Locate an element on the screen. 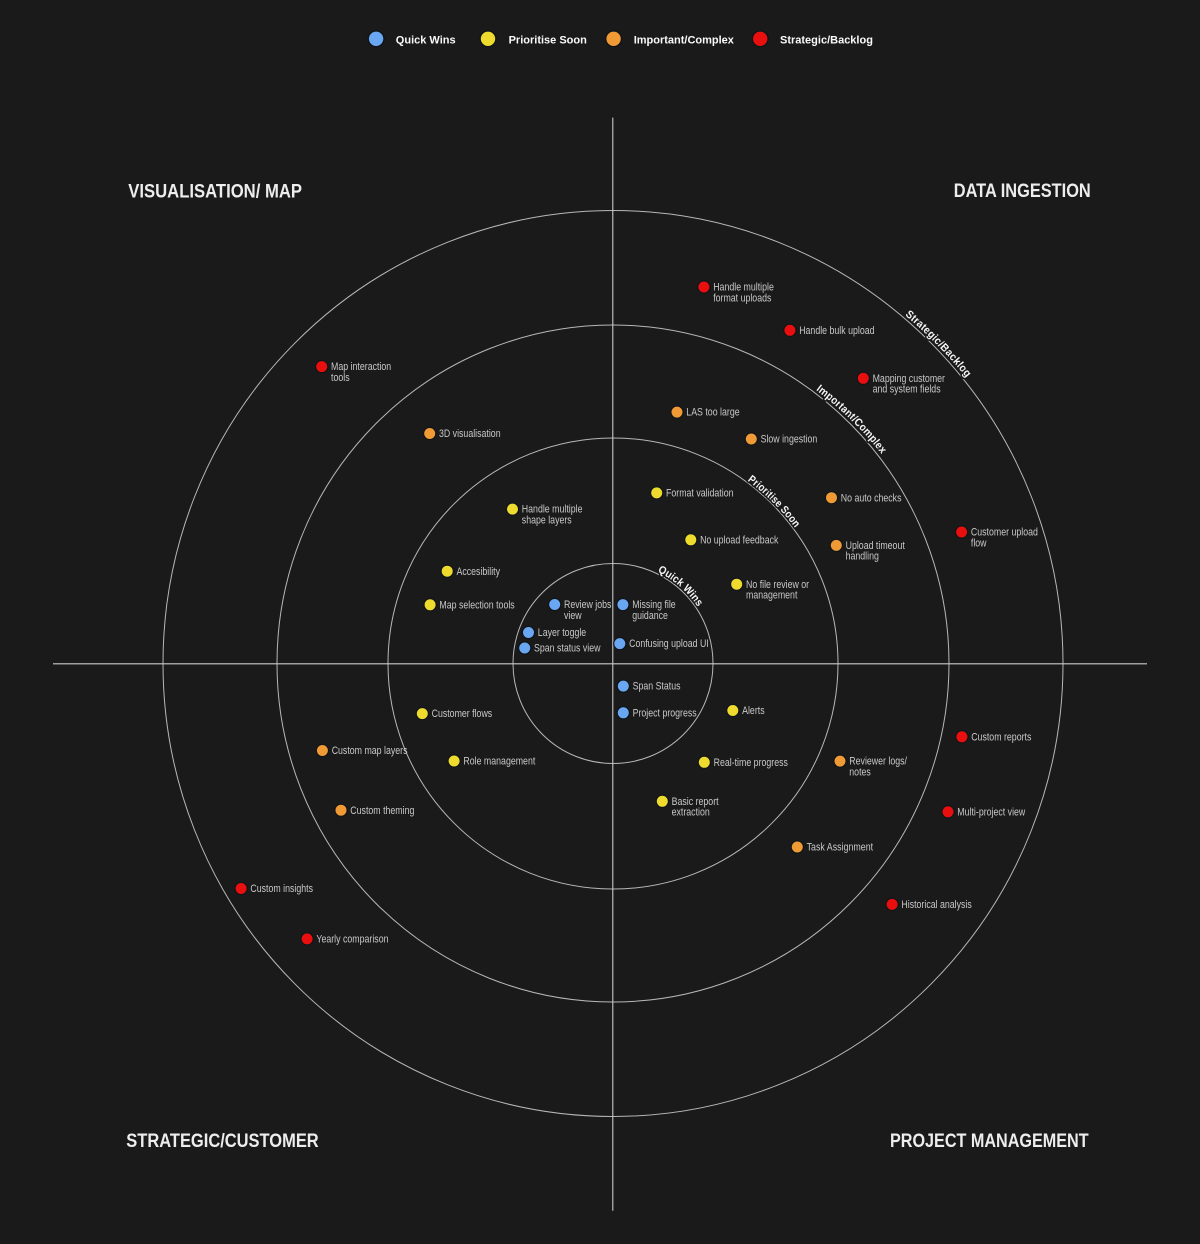 Image resolution: width=1200 pixels, height=1244 pixels. svg-text: Customer flows is located at coordinates (462, 714).